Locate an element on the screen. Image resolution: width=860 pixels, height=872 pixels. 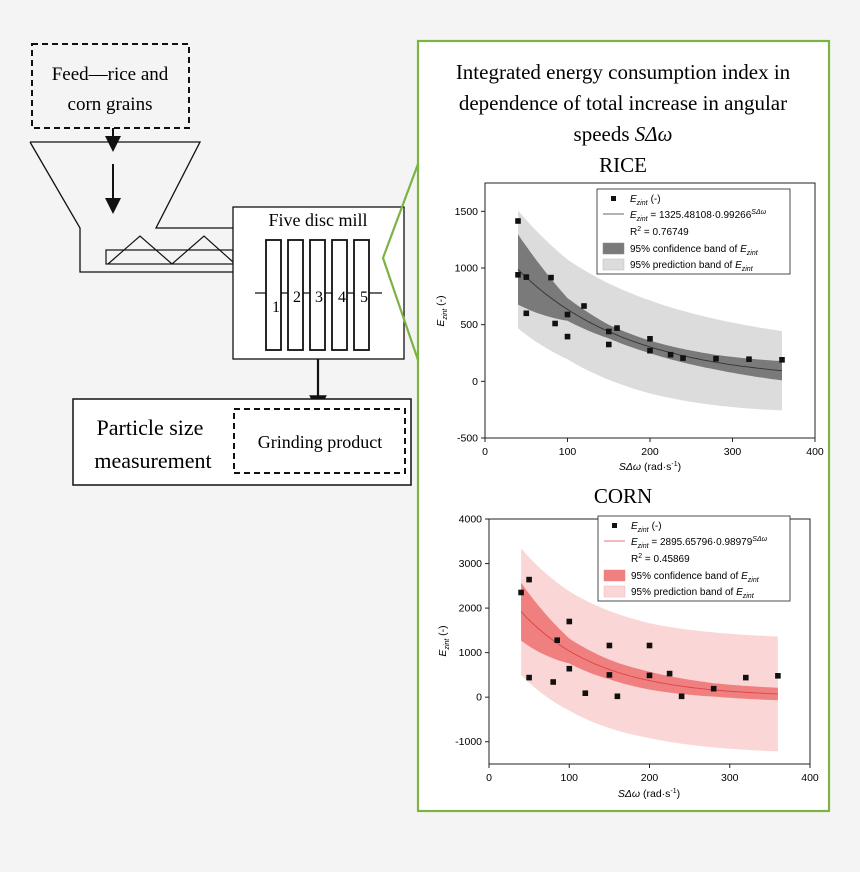
feed-label-line1: Feed—rice and is located at coordinates (110, 74).